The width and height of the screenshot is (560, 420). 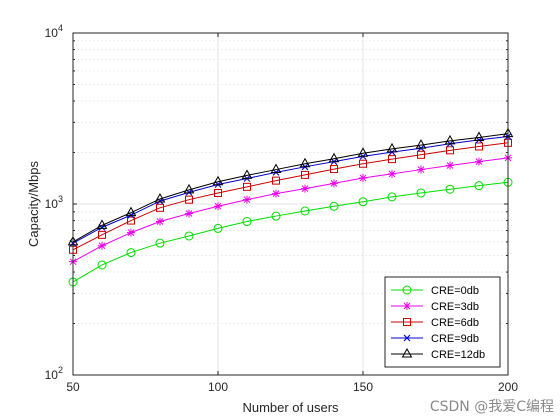 I want to click on legend-item: CRE=0db, so click(x=435, y=291).